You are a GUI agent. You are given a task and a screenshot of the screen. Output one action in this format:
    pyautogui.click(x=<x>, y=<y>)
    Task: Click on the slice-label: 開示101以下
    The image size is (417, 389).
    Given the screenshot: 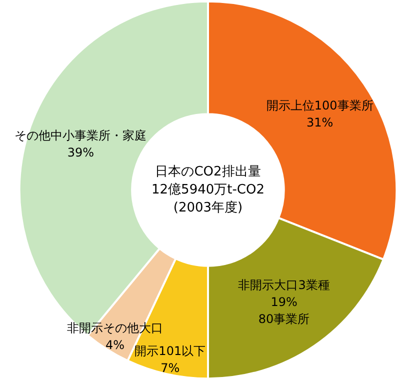 What is the action you would take?
    pyautogui.click(x=170, y=351)
    